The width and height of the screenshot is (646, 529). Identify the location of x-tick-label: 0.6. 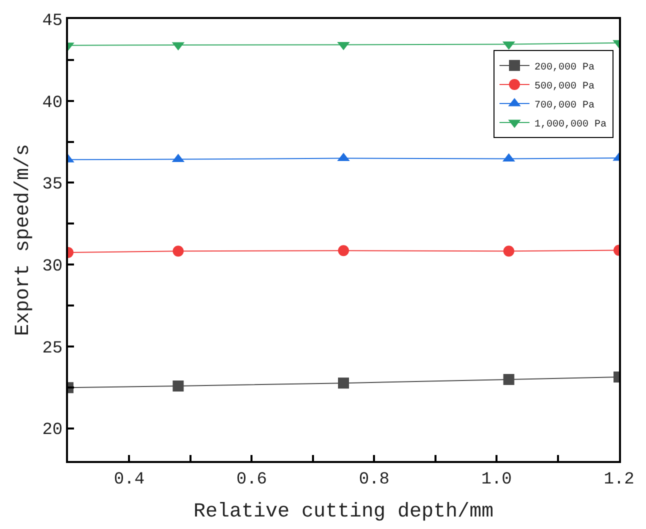
(251, 480).